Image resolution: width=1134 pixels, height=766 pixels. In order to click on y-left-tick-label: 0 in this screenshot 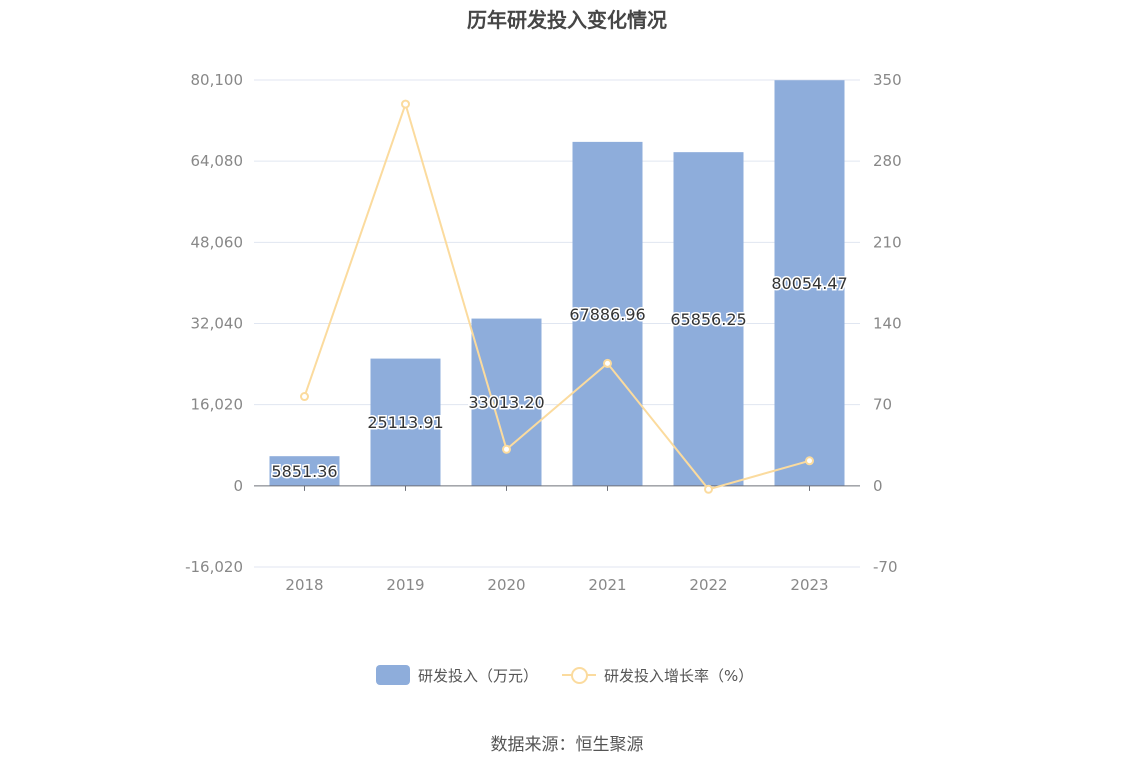, I will do `click(238, 486)`.